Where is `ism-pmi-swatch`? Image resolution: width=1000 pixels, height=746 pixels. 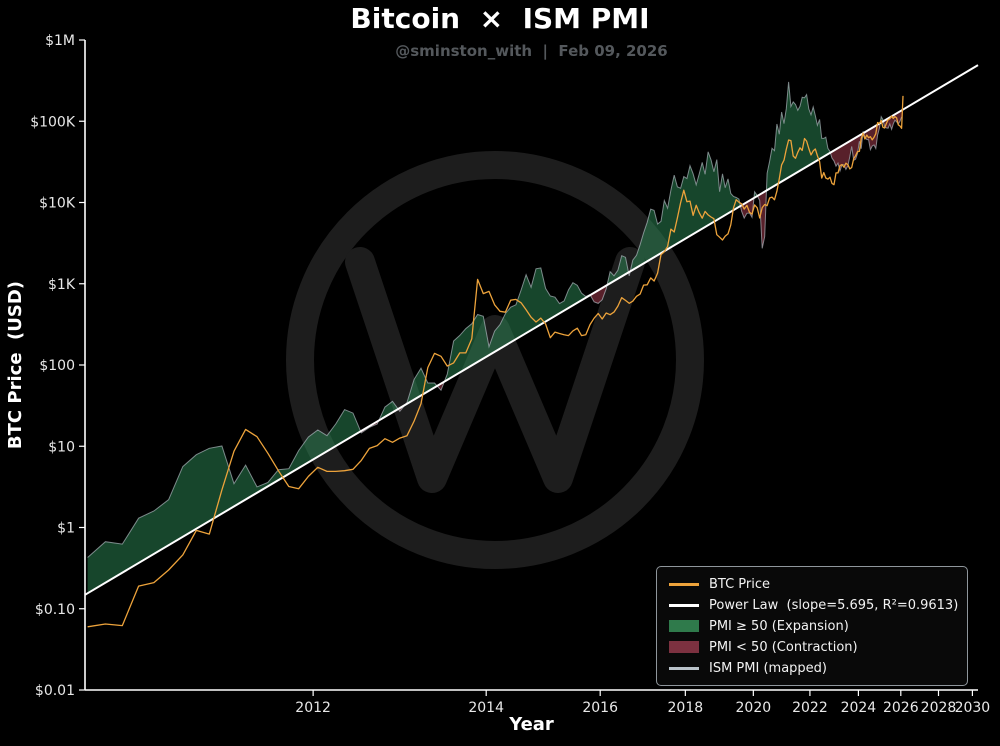
ism-pmi-swatch is located at coordinates (684, 668).